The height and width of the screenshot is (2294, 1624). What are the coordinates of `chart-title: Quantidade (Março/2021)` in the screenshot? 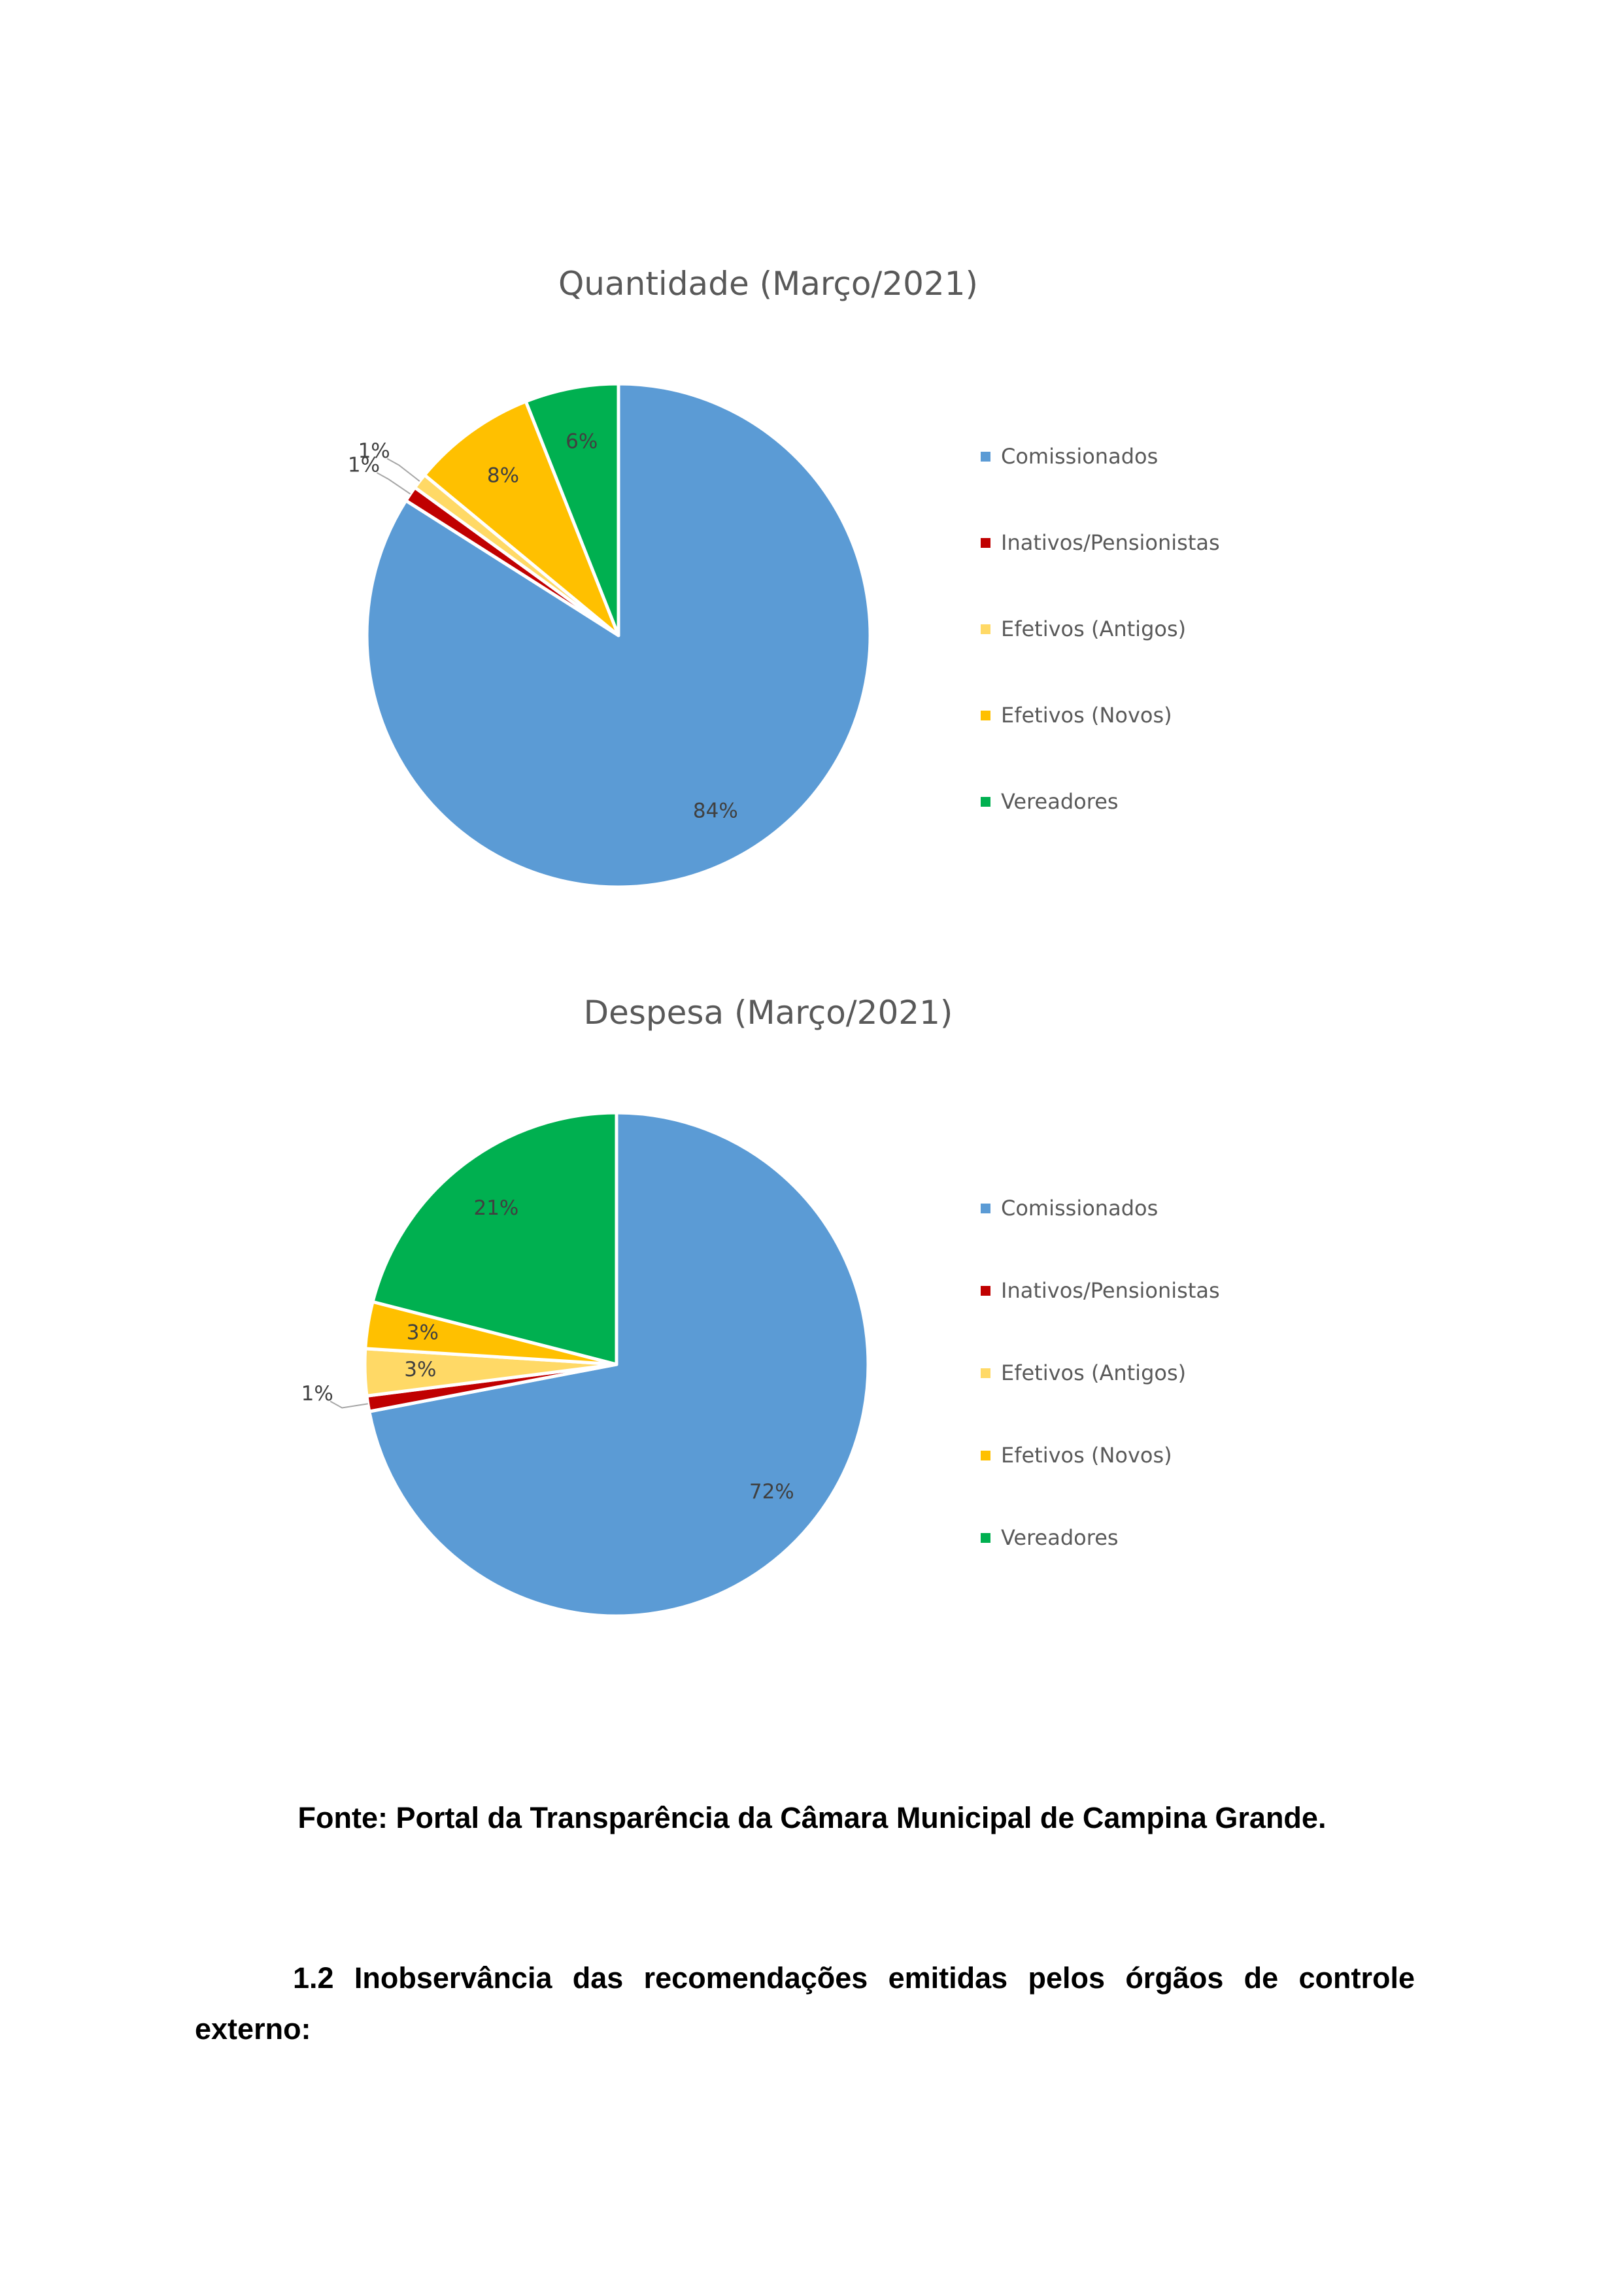 It's located at (769, 284).